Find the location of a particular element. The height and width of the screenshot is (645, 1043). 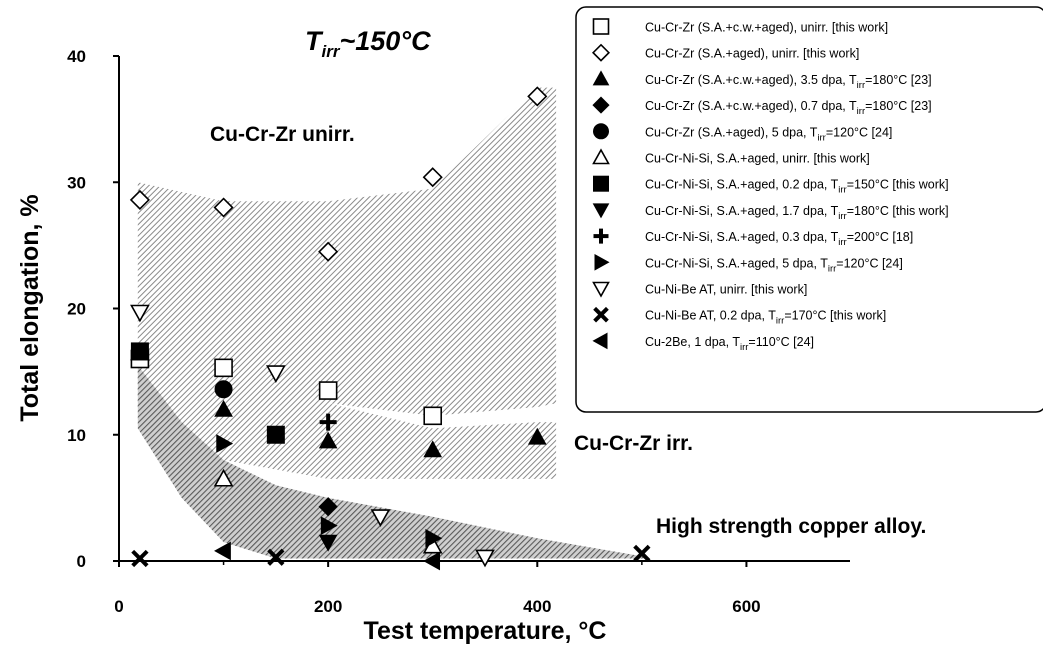

x-tick-label: 400 is located at coordinates (537, 606).